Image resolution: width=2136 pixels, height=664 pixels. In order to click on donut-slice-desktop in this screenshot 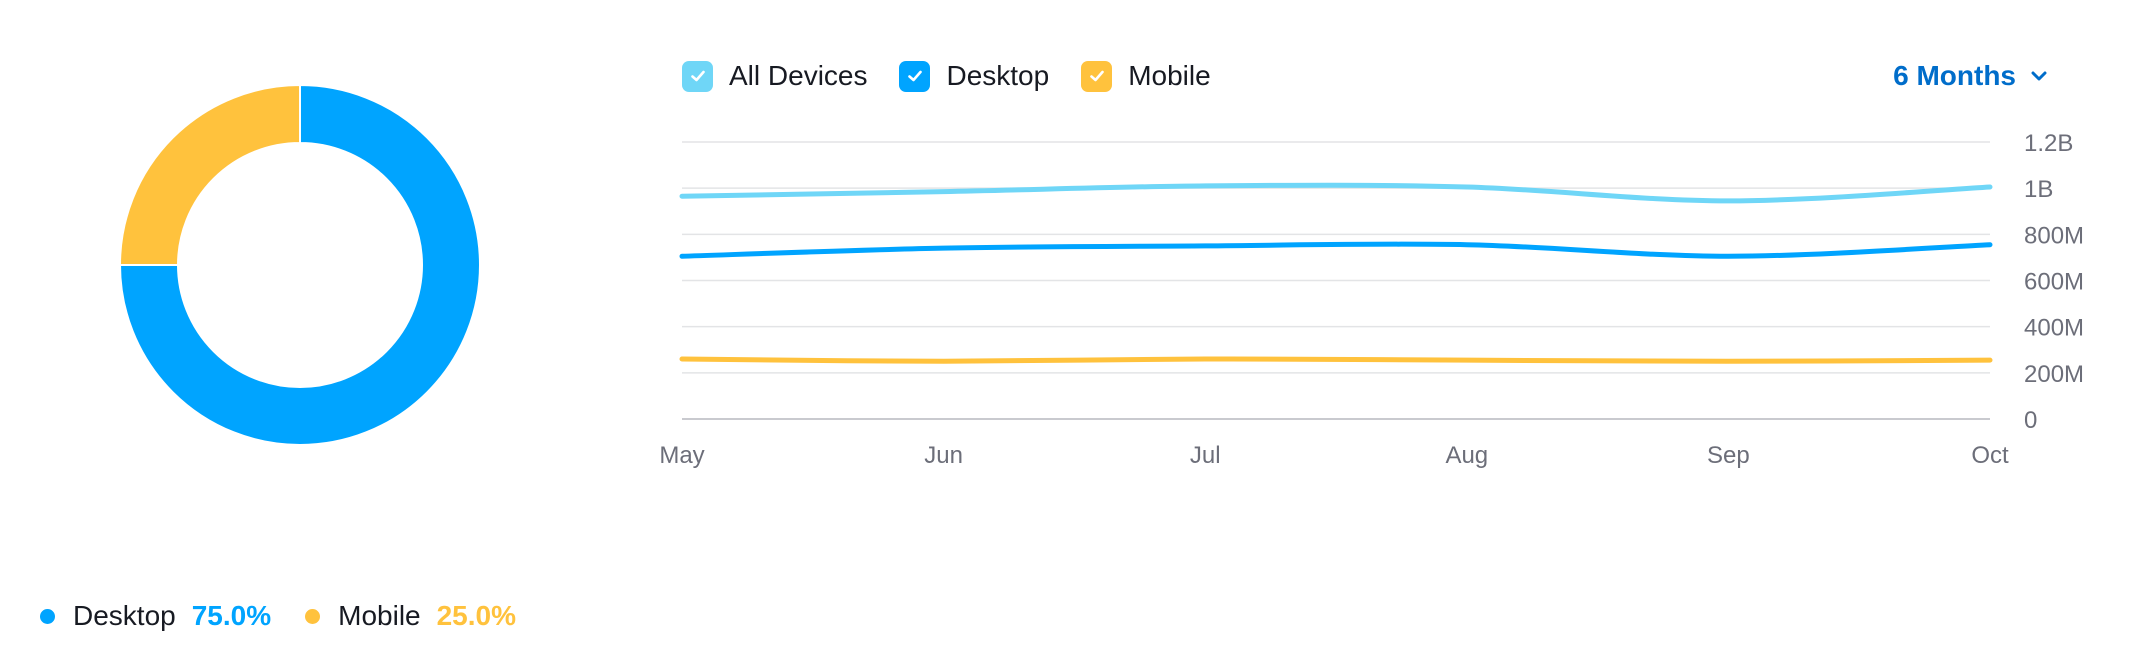, I will do `click(299, 264)`.